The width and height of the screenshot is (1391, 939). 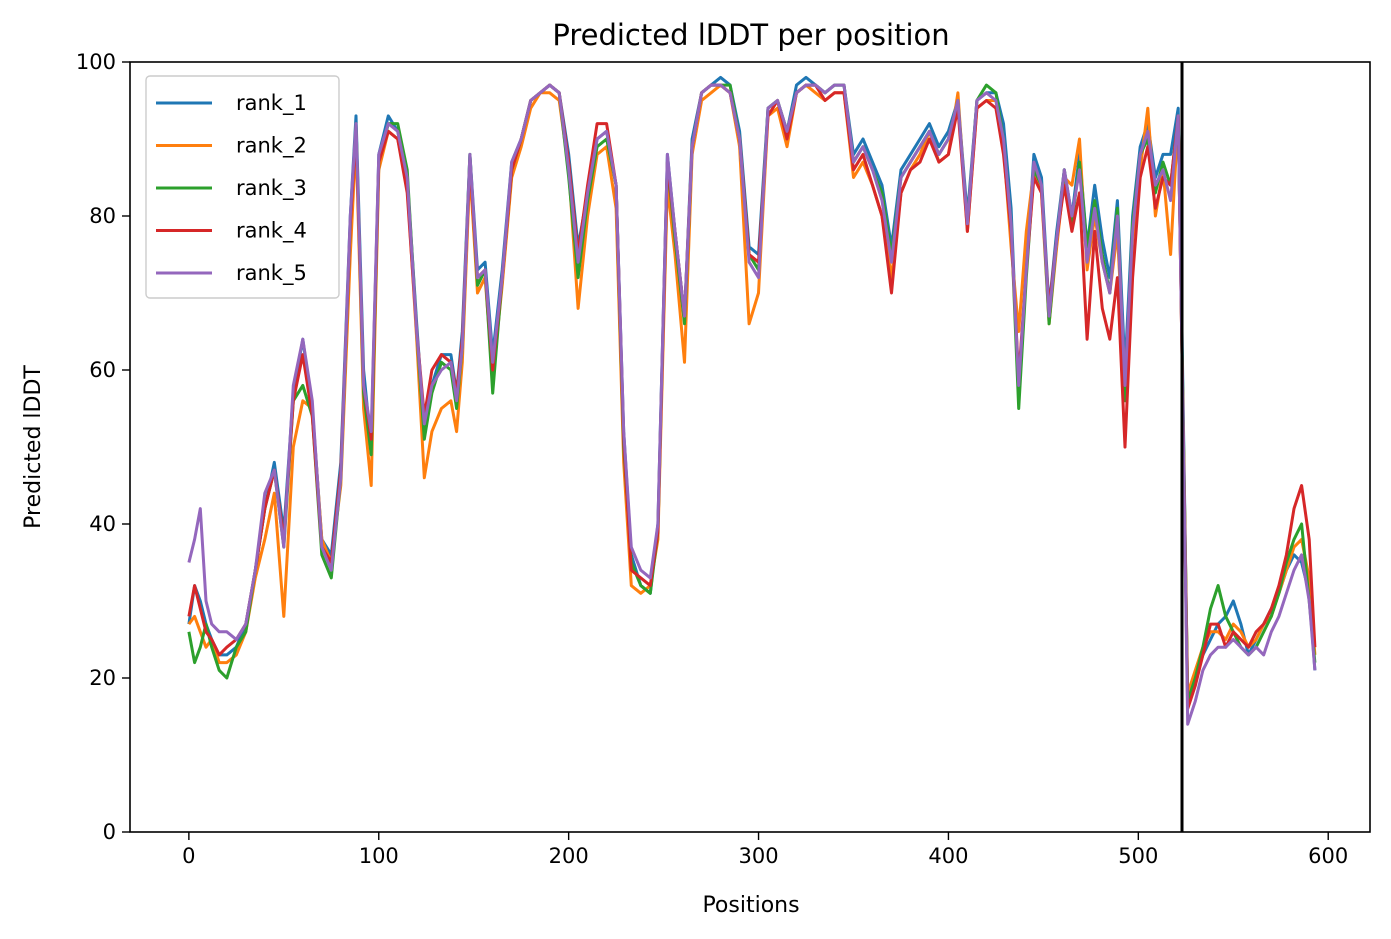 I want to click on x-tick-label: 0, so click(x=188, y=856).